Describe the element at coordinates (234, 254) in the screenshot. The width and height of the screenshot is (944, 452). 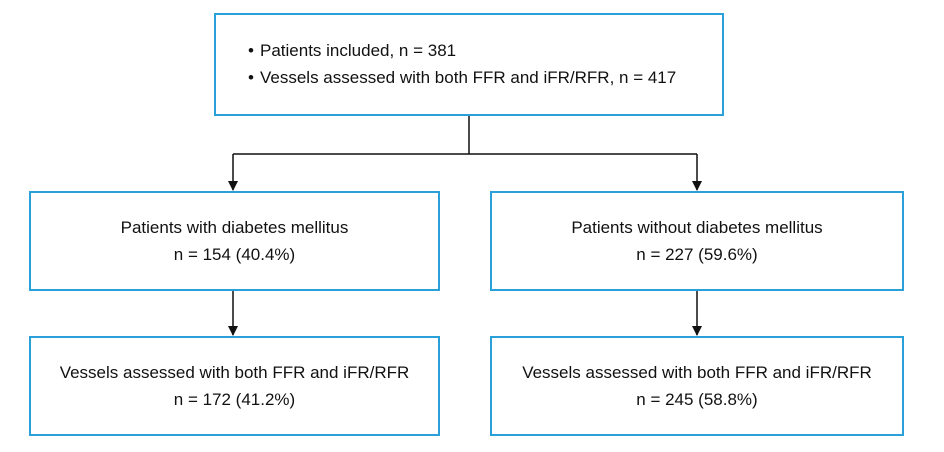
I see `diabetes-group-count: n = 154 (40.4%)` at that location.